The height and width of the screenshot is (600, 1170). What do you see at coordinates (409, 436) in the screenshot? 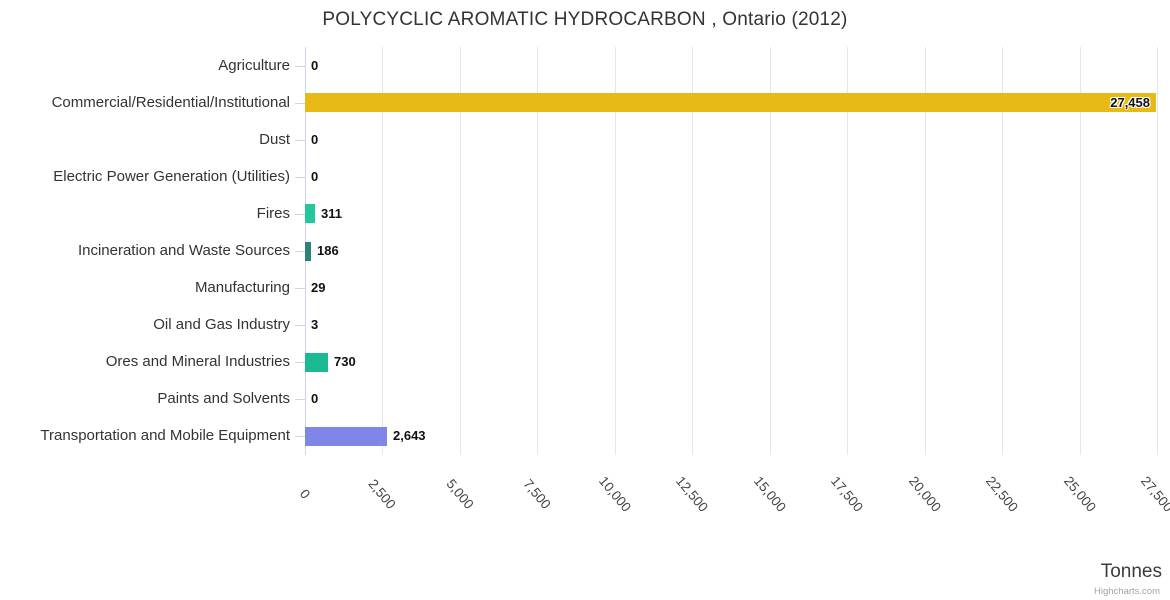
I see `value-label-transportation-and-mobile-equipment: 2,643` at bounding box center [409, 436].